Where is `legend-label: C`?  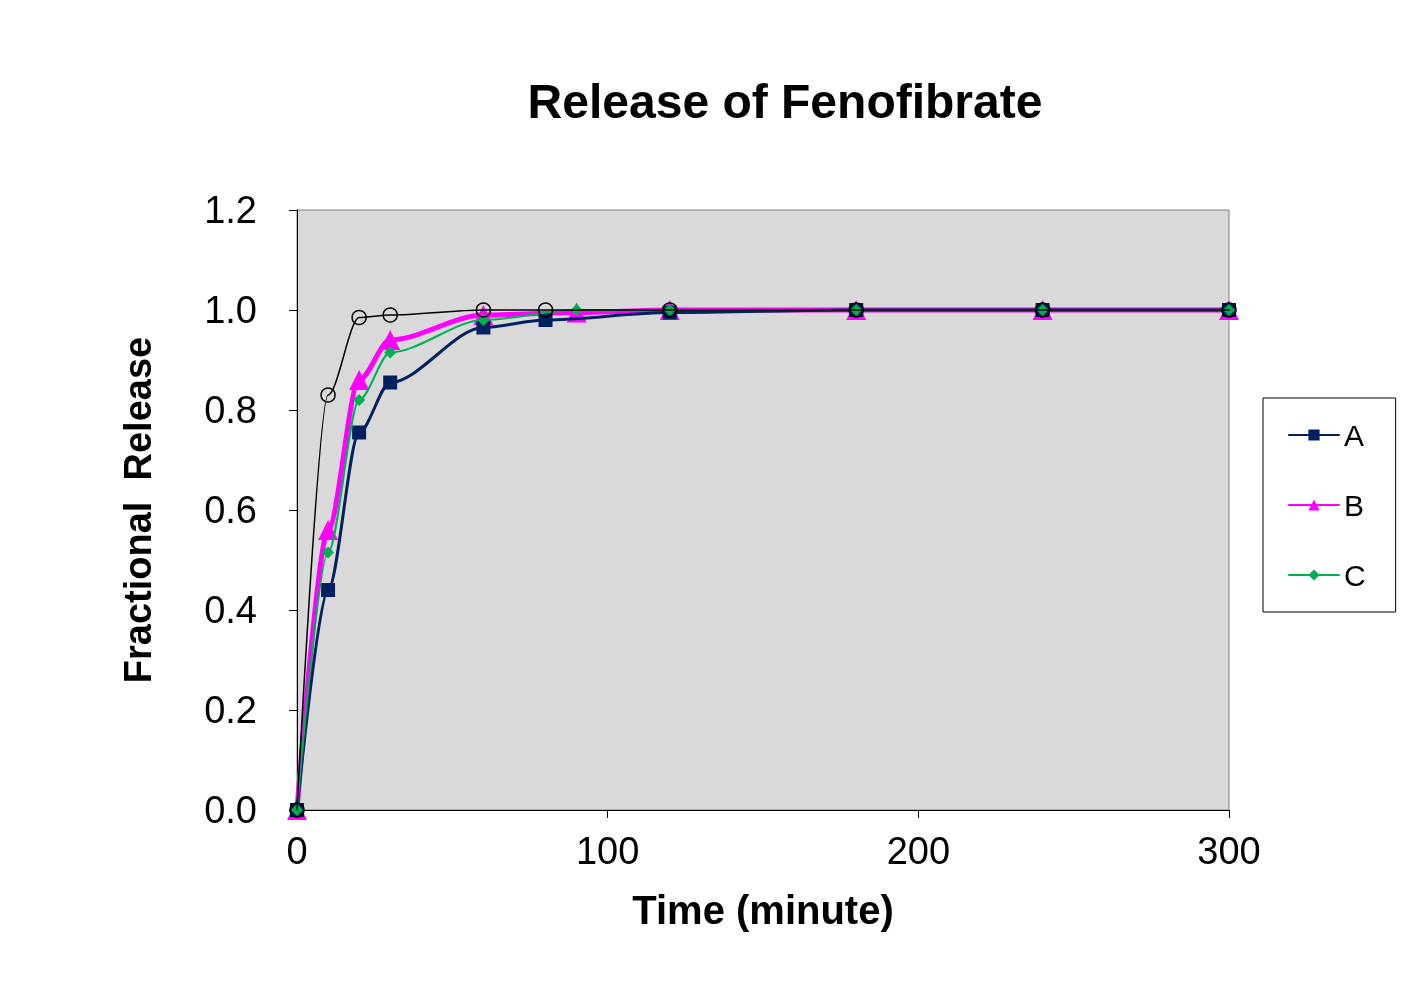 legend-label: C is located at coordinates (1355, 575).